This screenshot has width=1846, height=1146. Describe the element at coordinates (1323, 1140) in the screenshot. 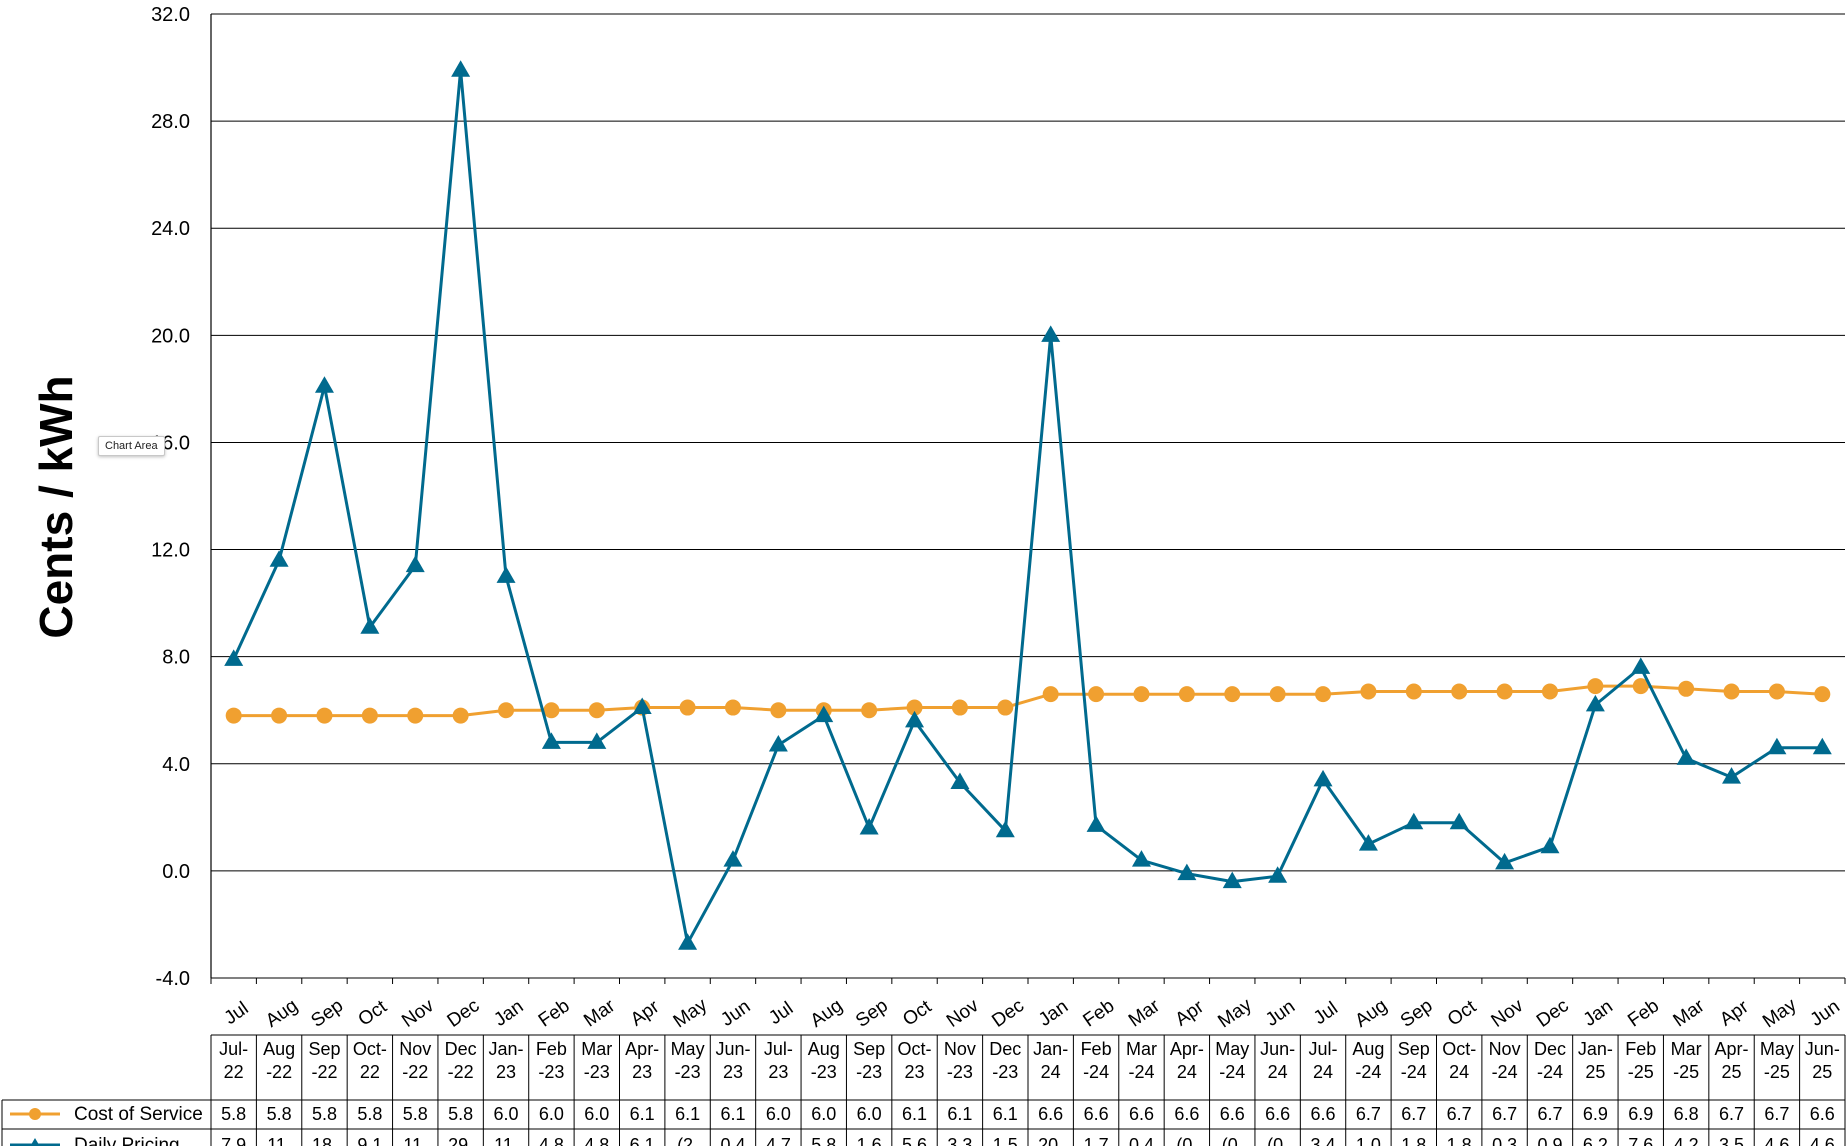

I see `table-value-cell: 3.4` at that location.